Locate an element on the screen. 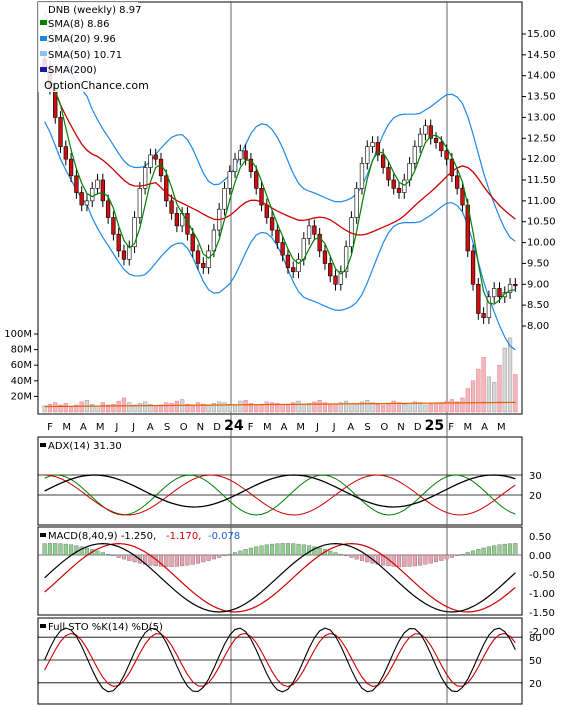 This screenshot has width=566, height=706. stoch-label-swatch is located at coordinates (43, 626).